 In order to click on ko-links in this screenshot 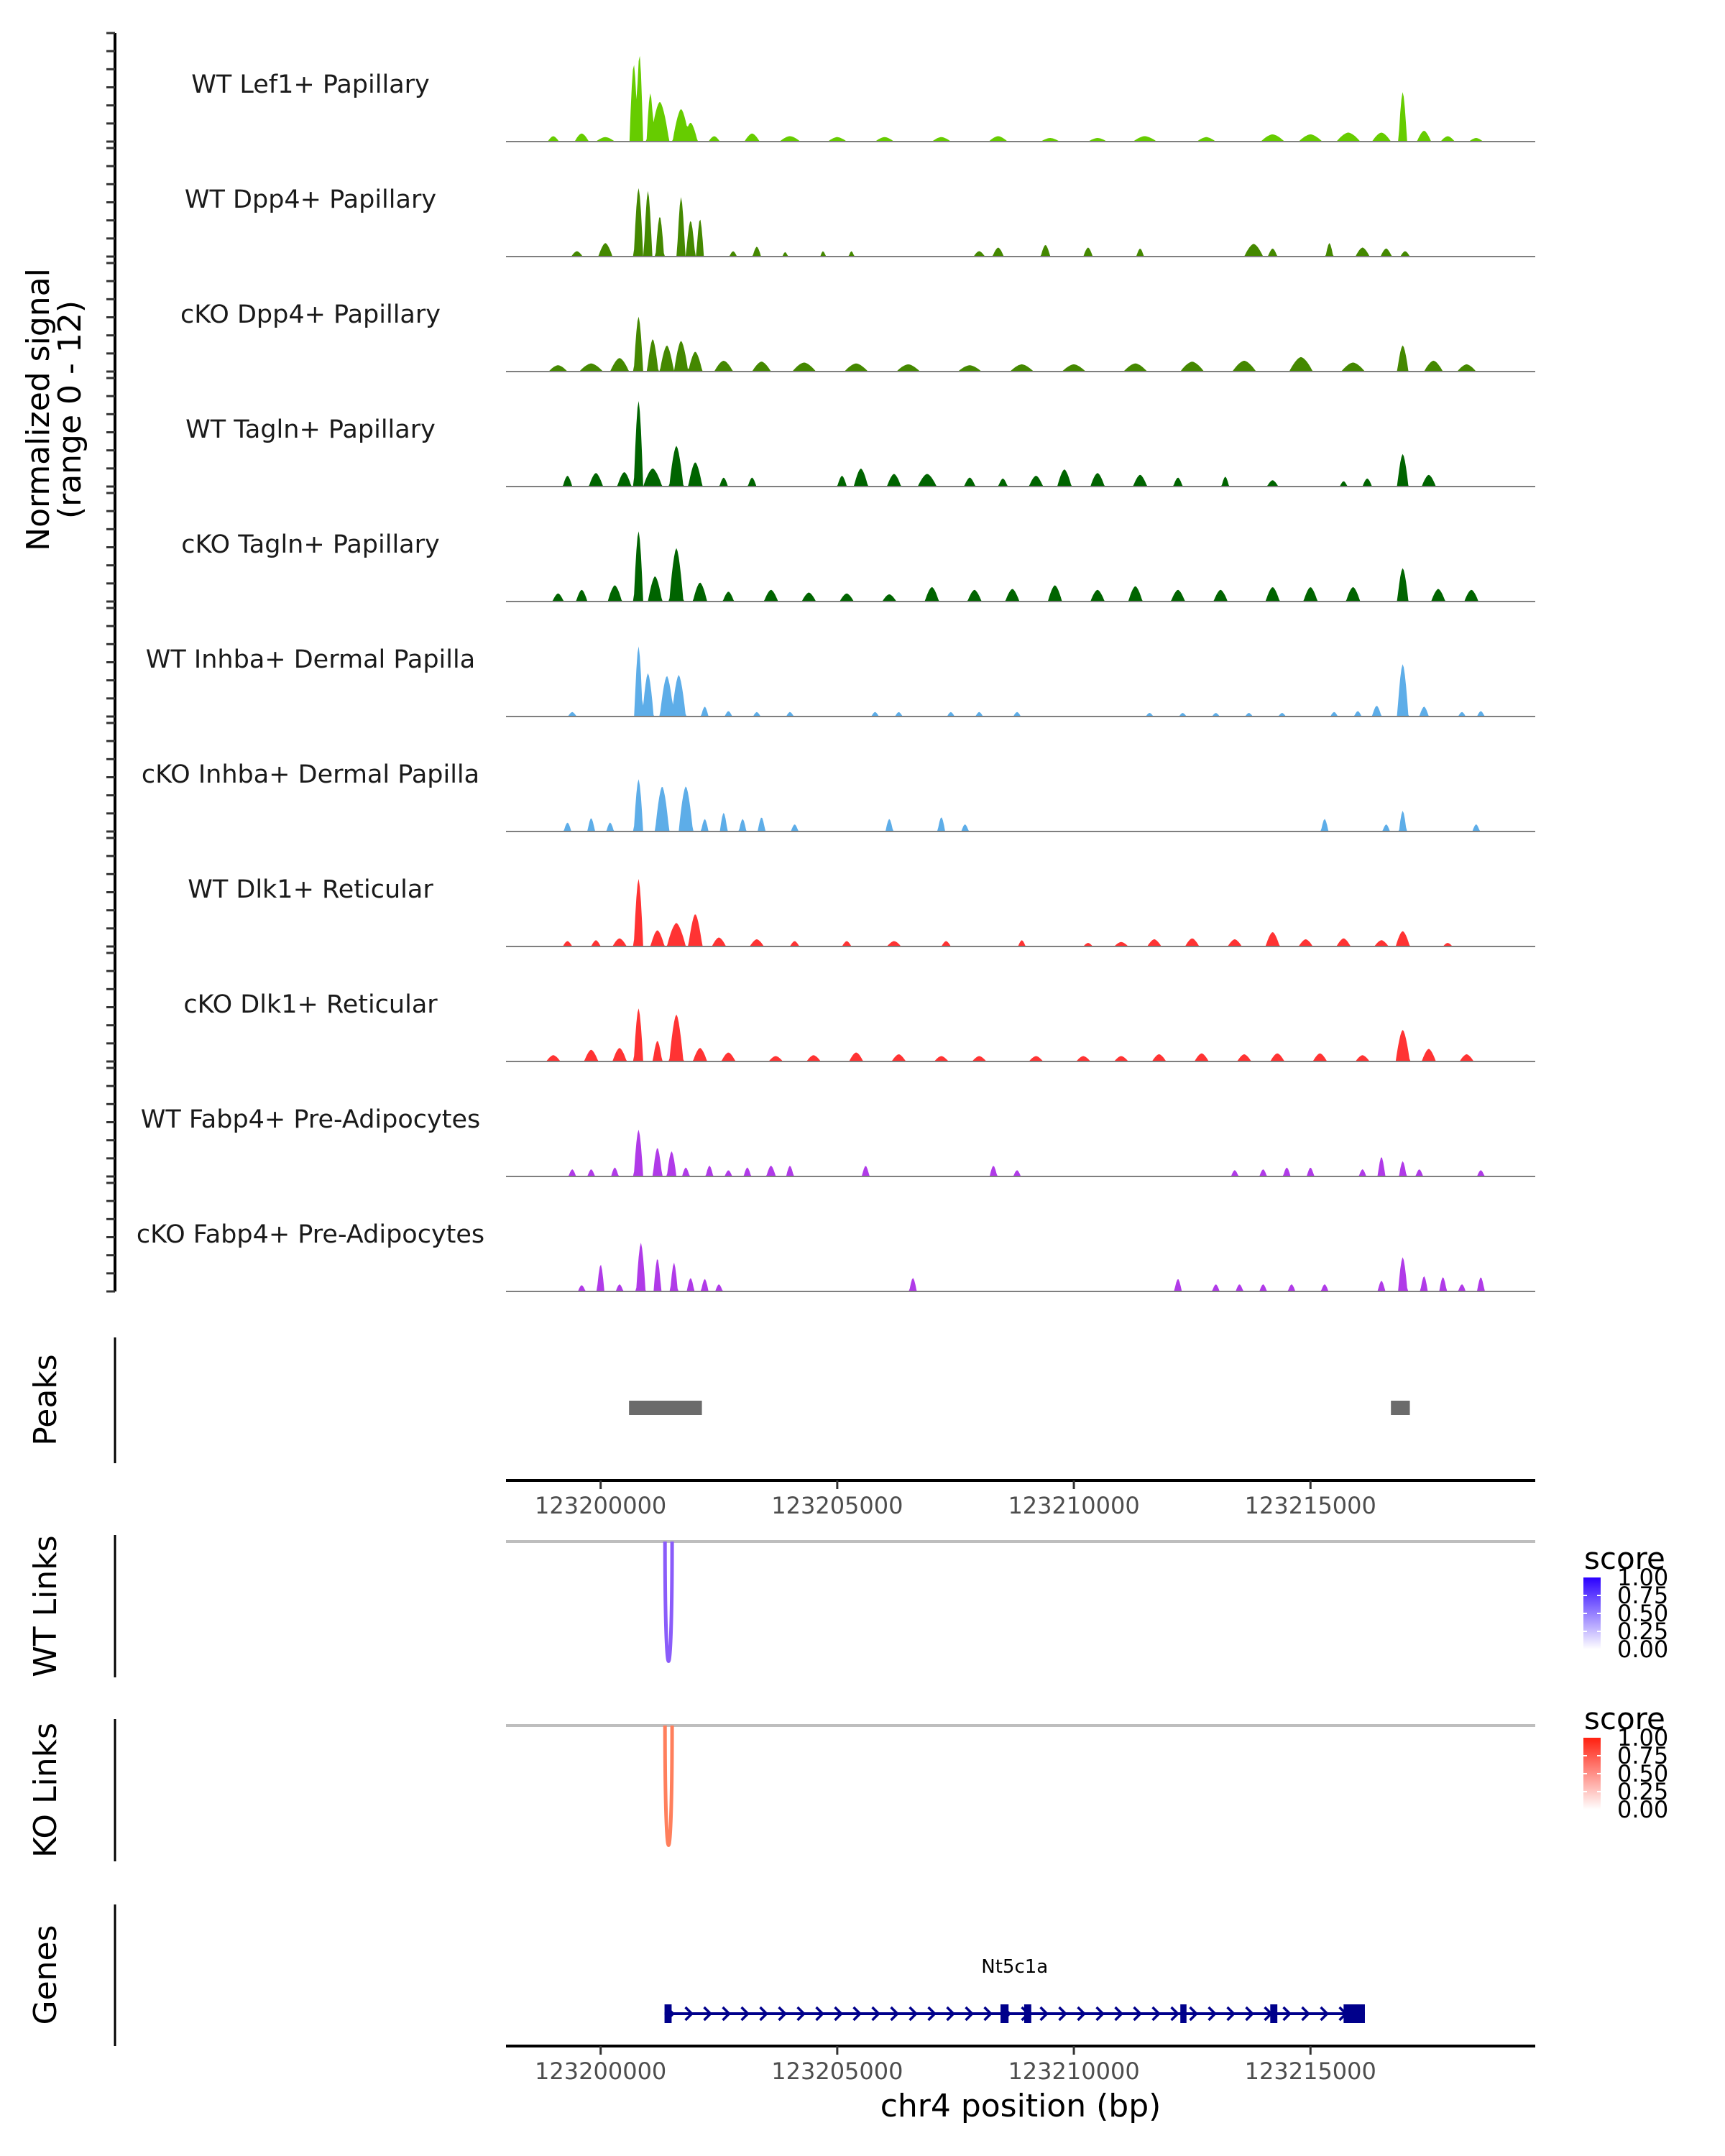, I will do `click(668, 1786)`.